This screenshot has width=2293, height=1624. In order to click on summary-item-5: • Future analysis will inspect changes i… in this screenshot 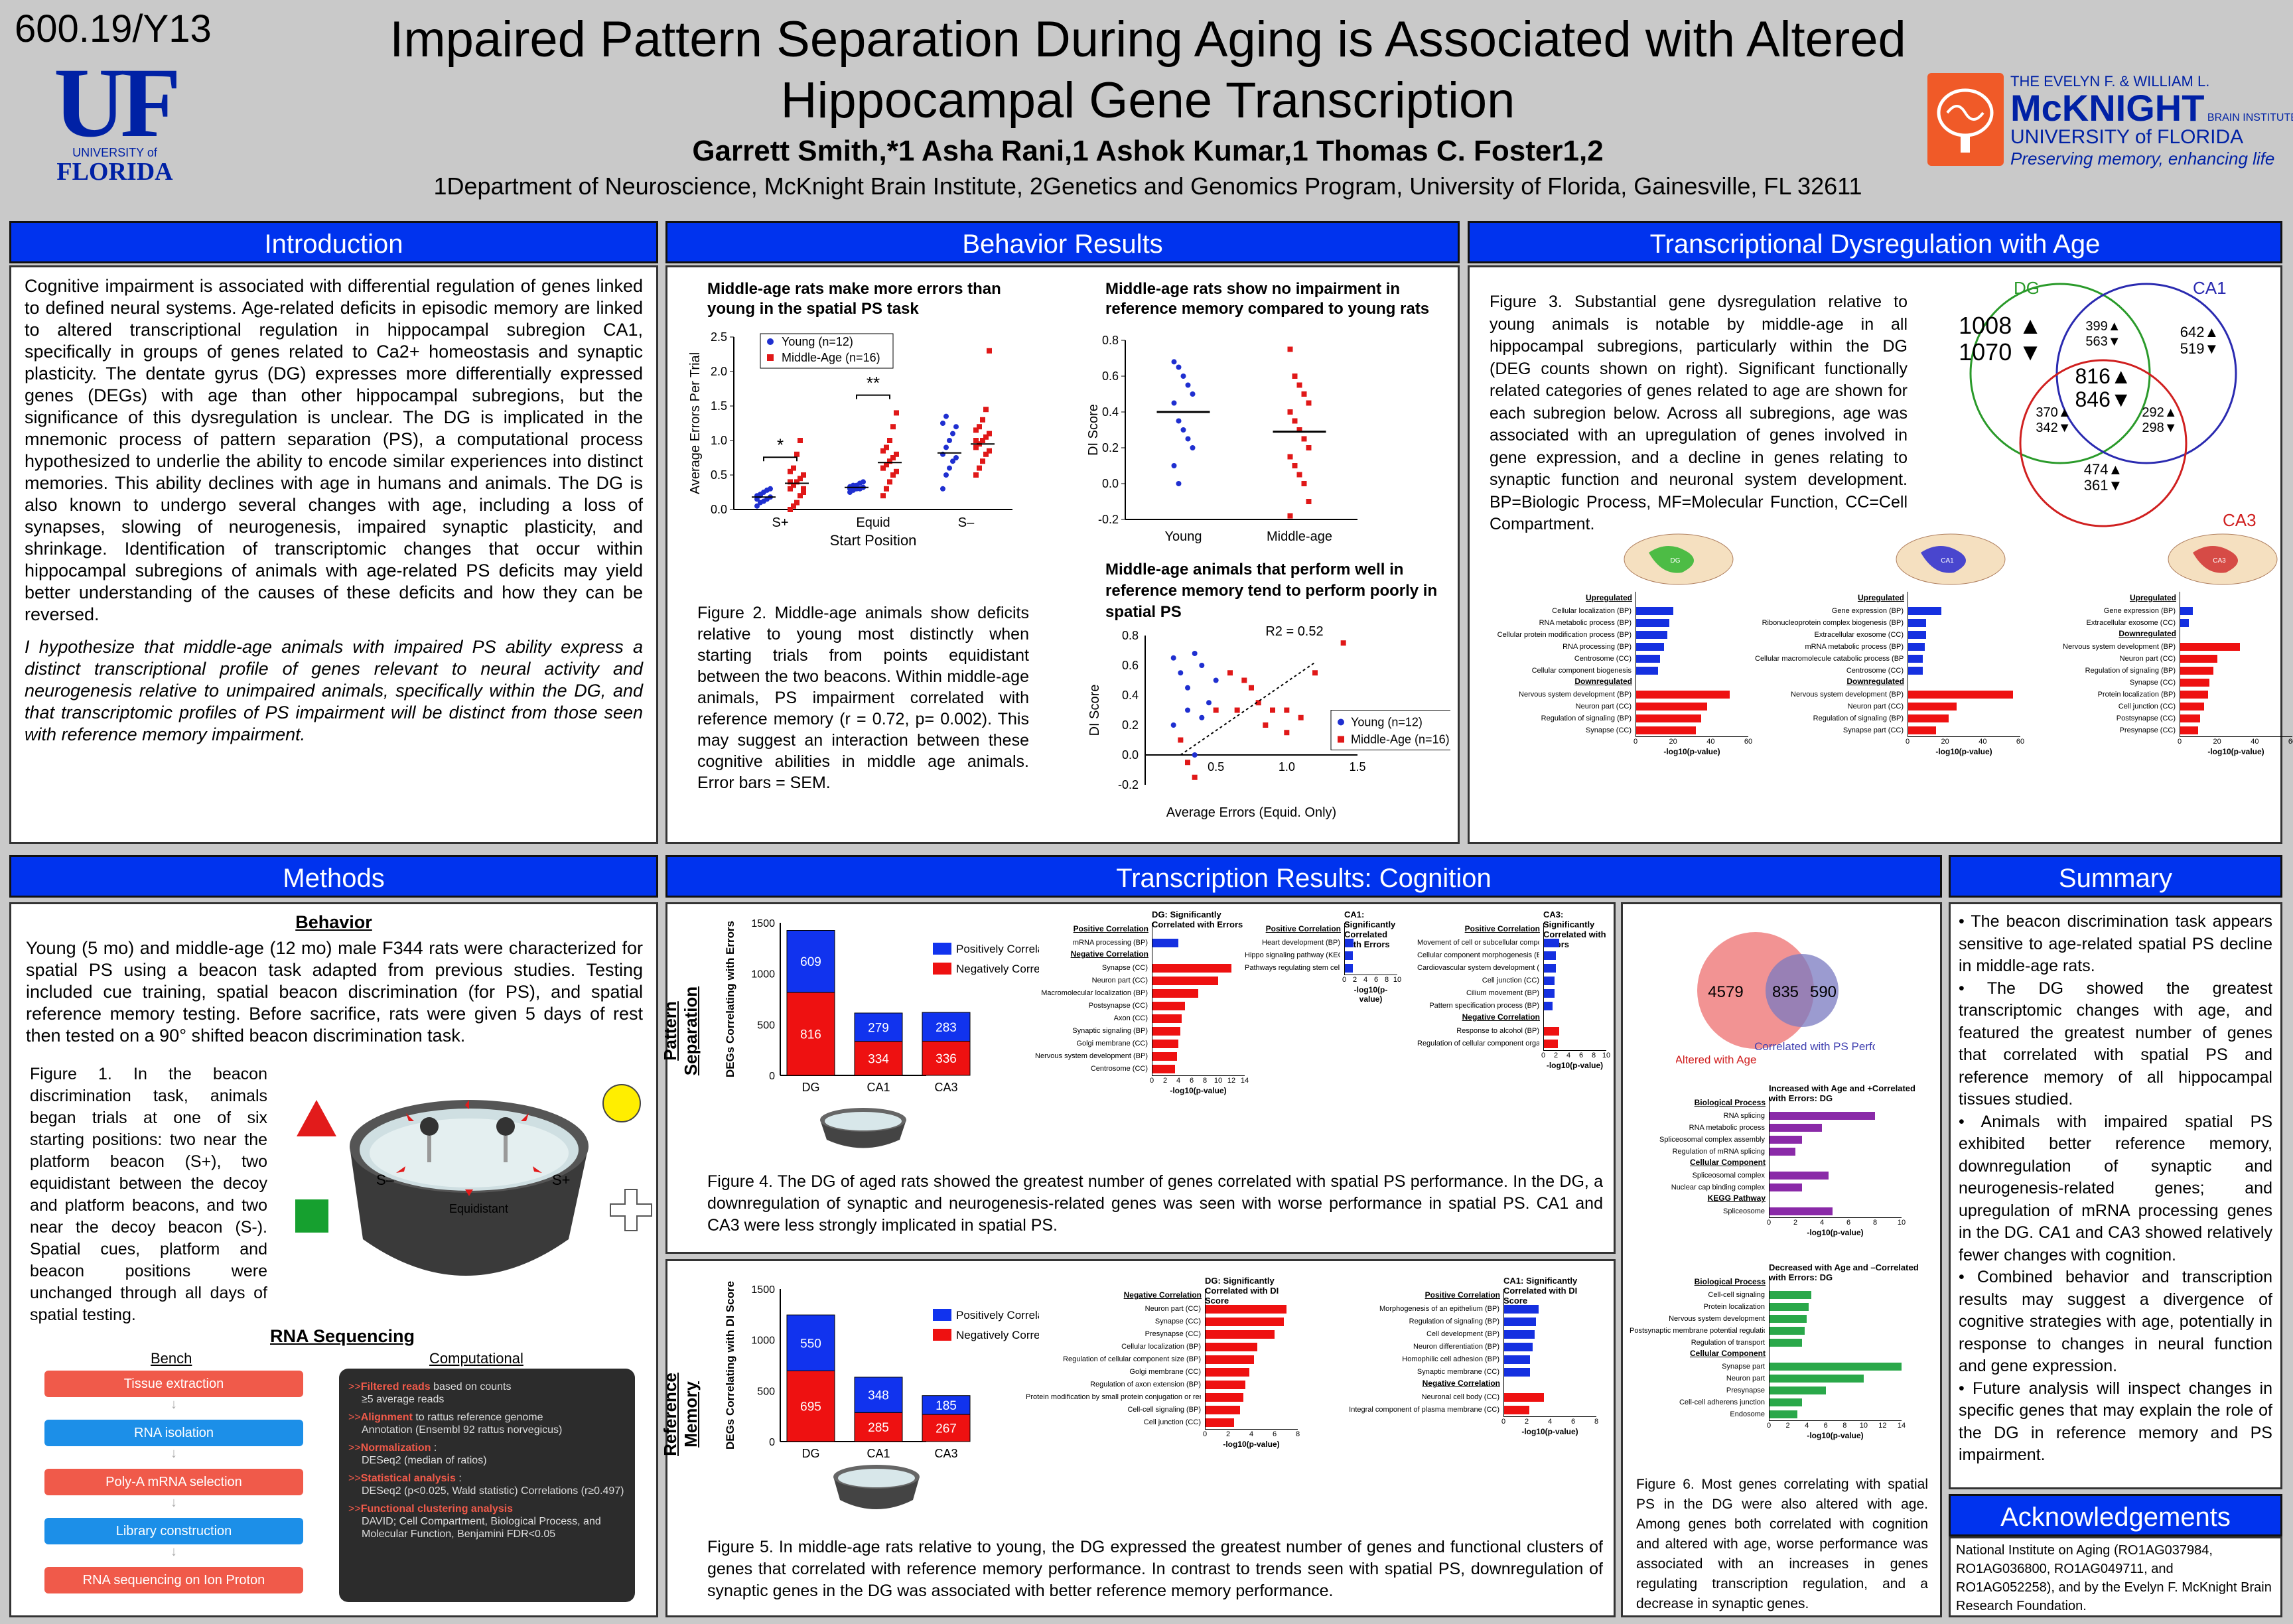, I will do `click(2115, 1422)`.